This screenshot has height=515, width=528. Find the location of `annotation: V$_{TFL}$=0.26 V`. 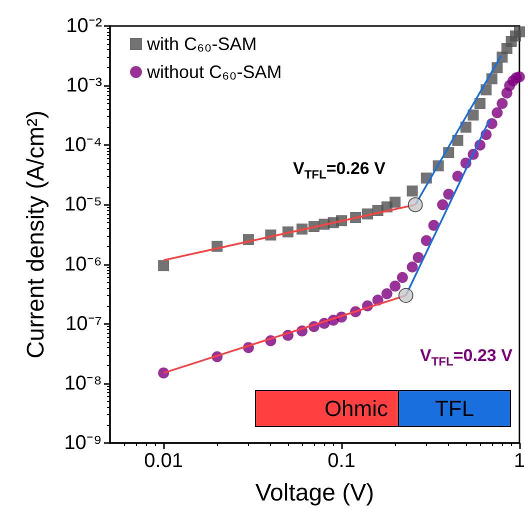

annotation: V$_{TFL}$=0.26 V is located at coordinates (339, 170).